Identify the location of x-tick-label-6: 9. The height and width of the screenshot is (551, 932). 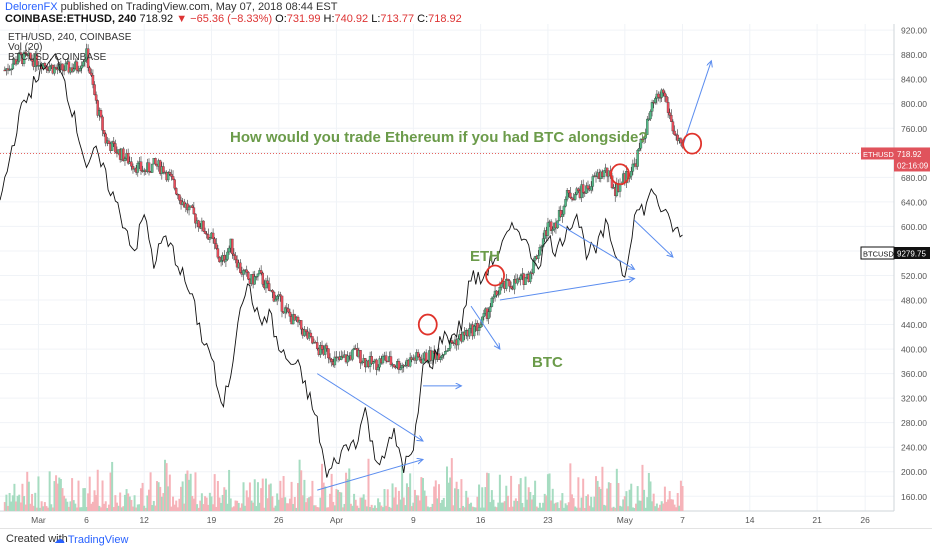
(413, 520).